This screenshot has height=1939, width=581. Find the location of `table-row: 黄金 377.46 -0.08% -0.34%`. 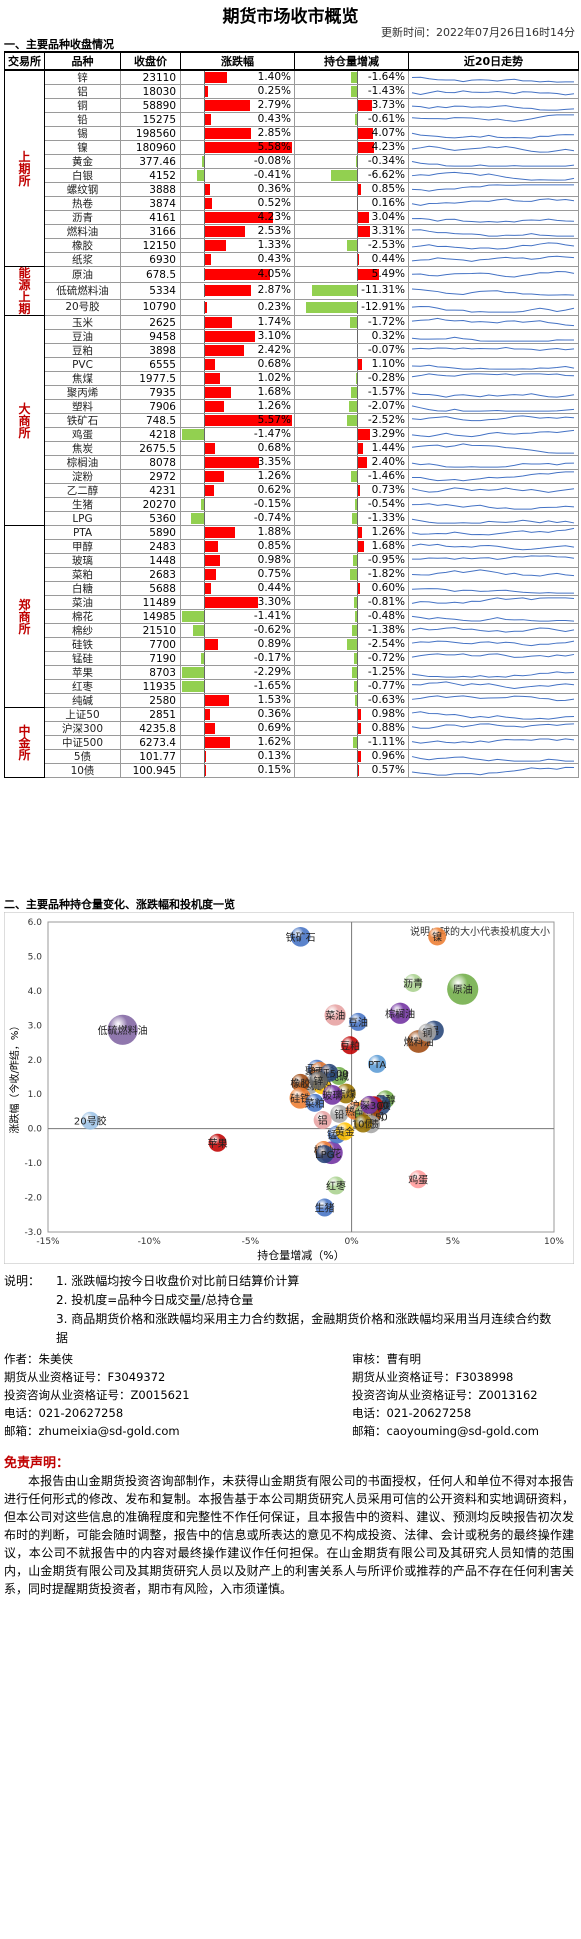

table-row: 黄金 377.46 -0.08% -0.34% is located at coordinates (292, 161).